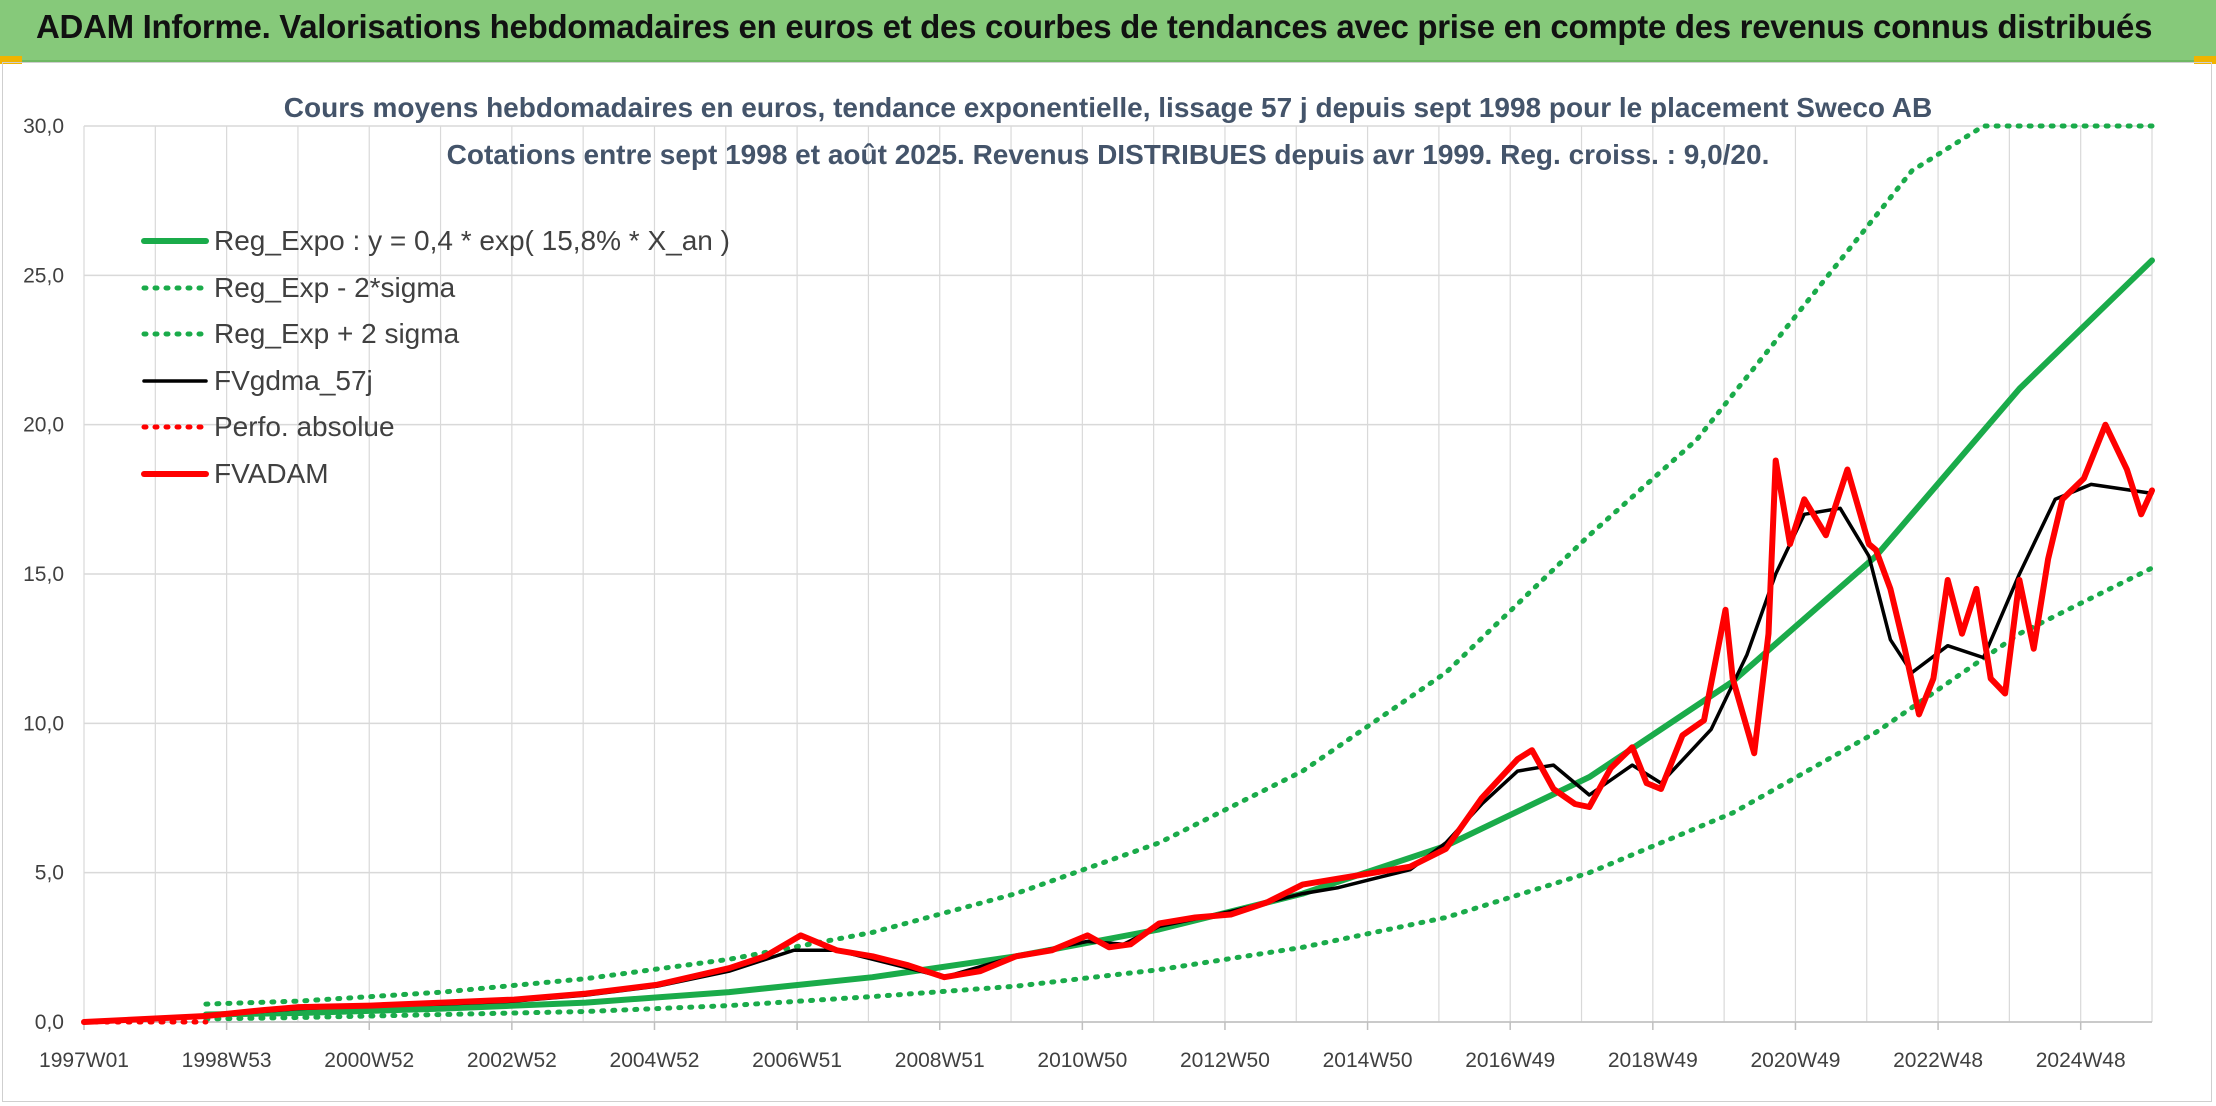 This screenshot has height=1106, width=2216. Describe the element at coordinates (2205, 60) in the screenshot. I see `right-corner-accent` at that location.